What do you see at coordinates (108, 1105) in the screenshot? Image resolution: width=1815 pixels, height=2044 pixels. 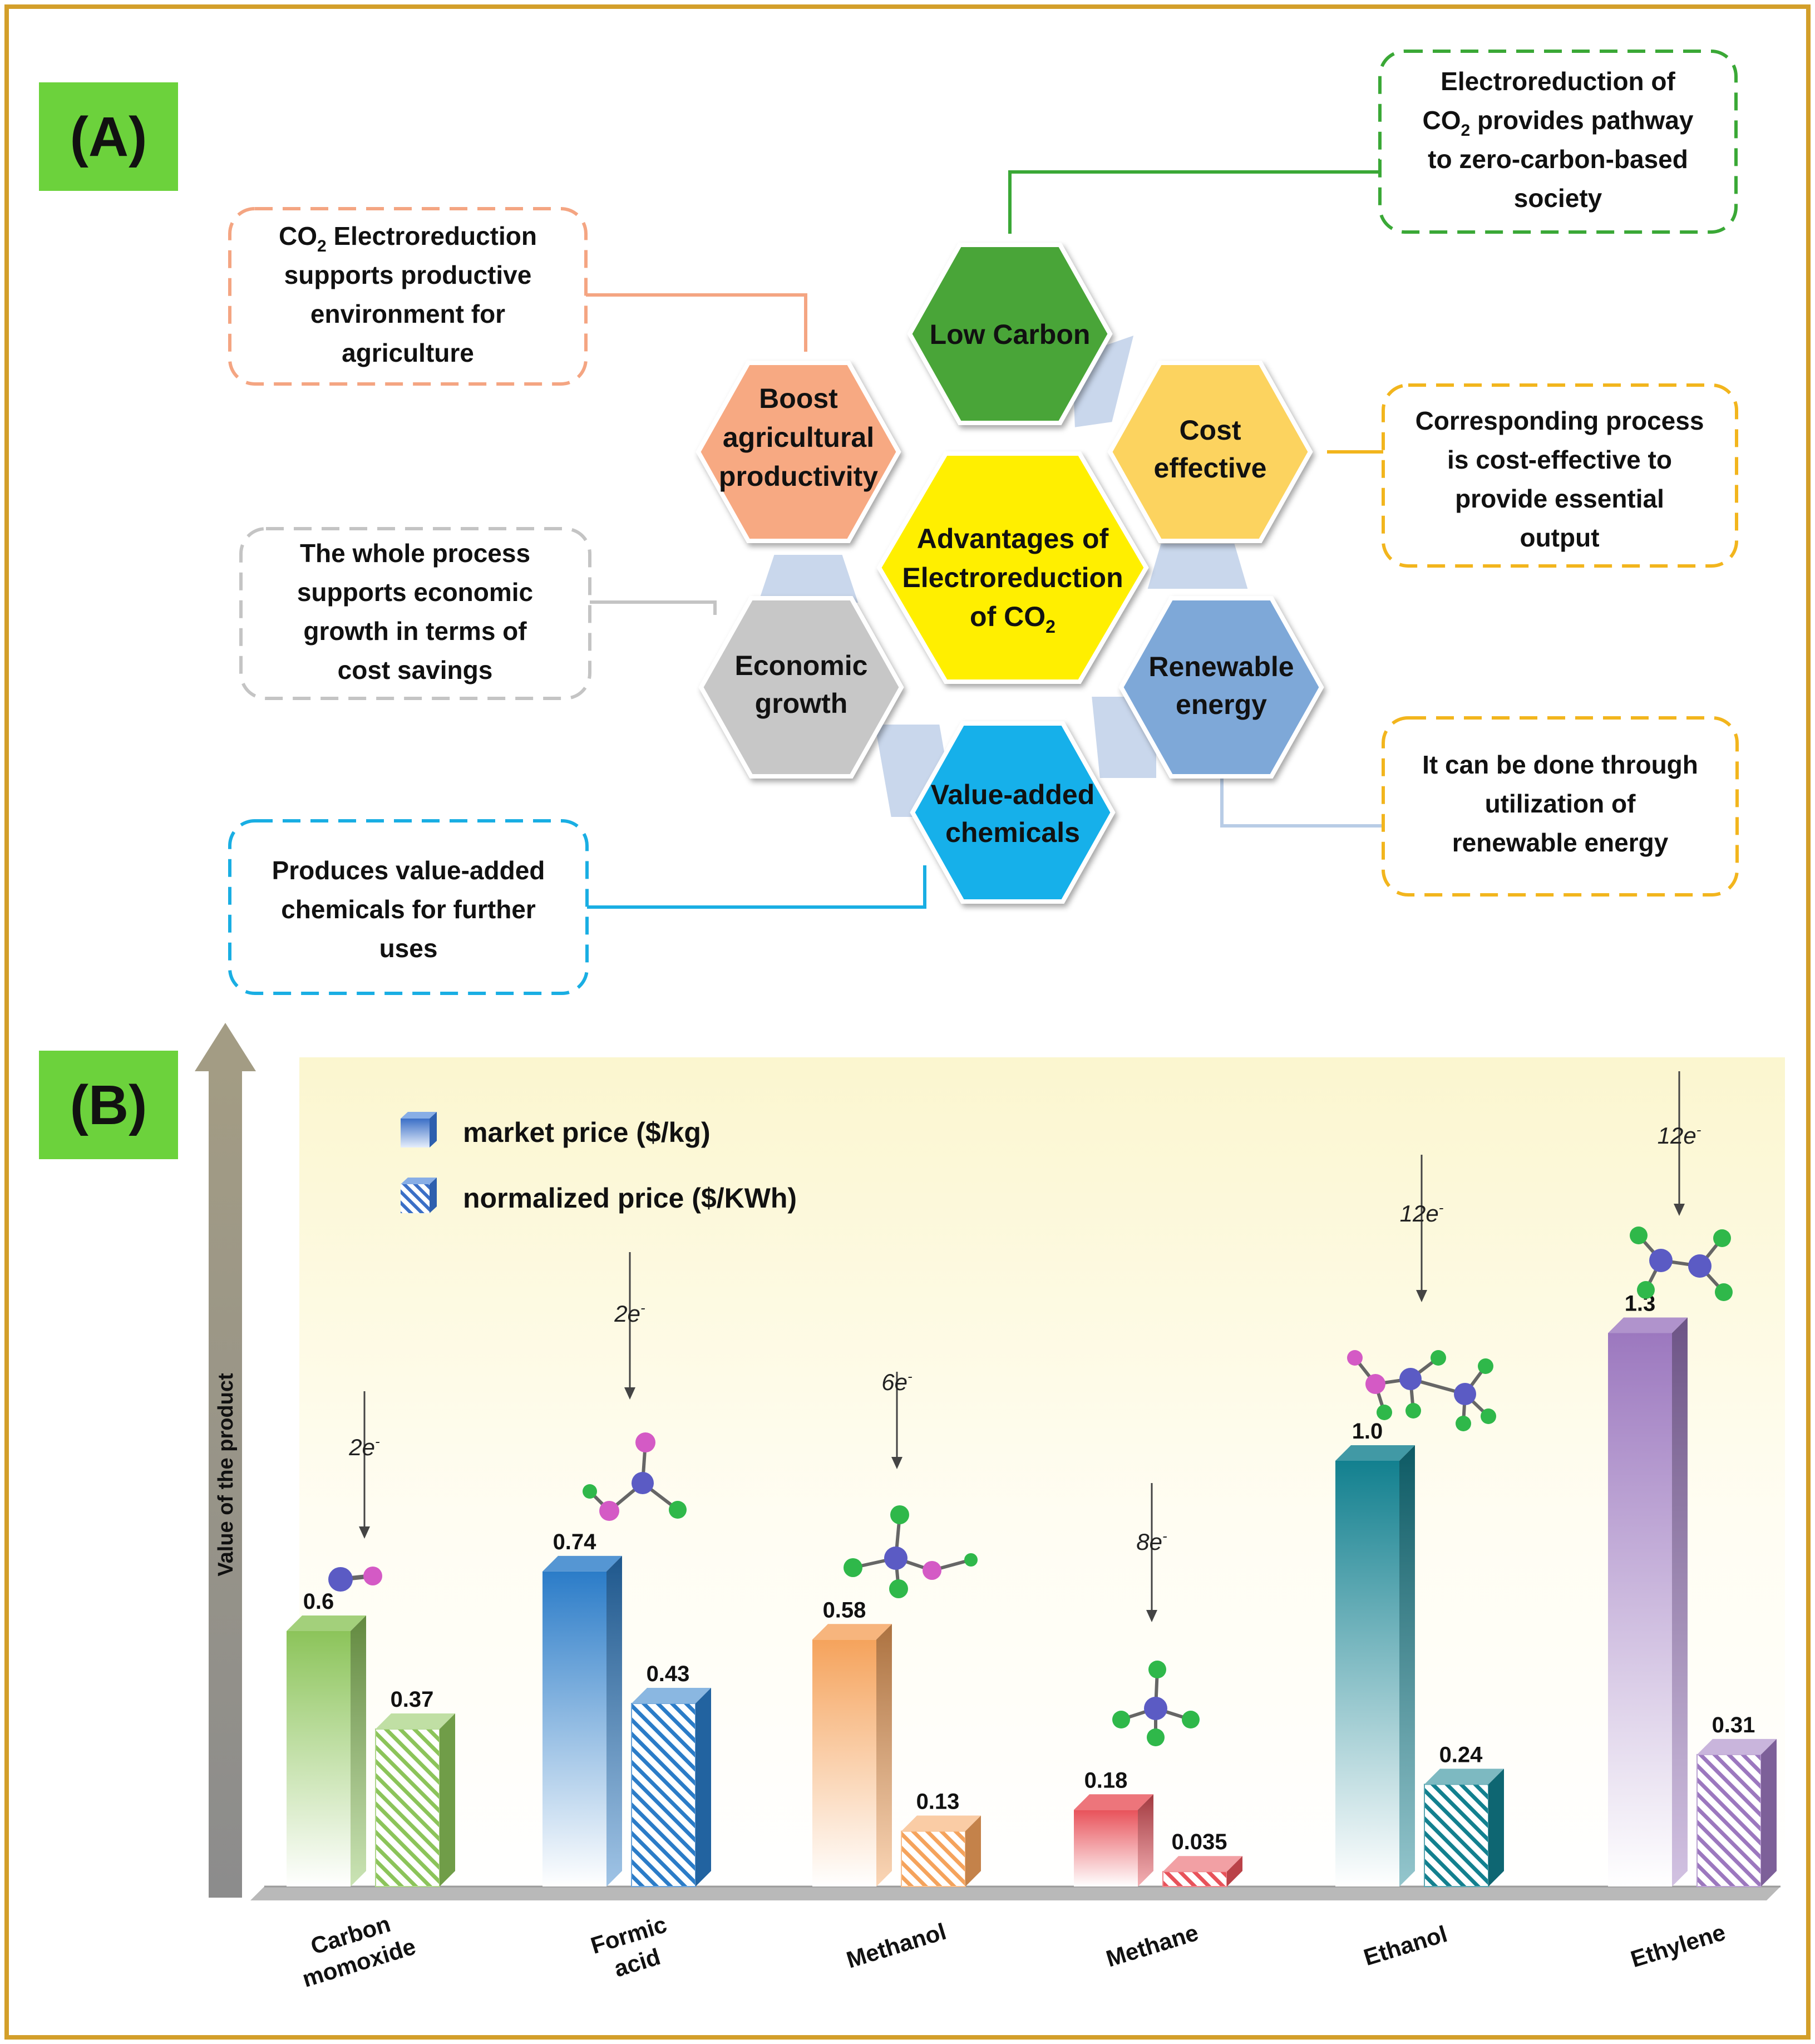 I see `panel-b-label: (B)` at bounding box center [108, 1105].